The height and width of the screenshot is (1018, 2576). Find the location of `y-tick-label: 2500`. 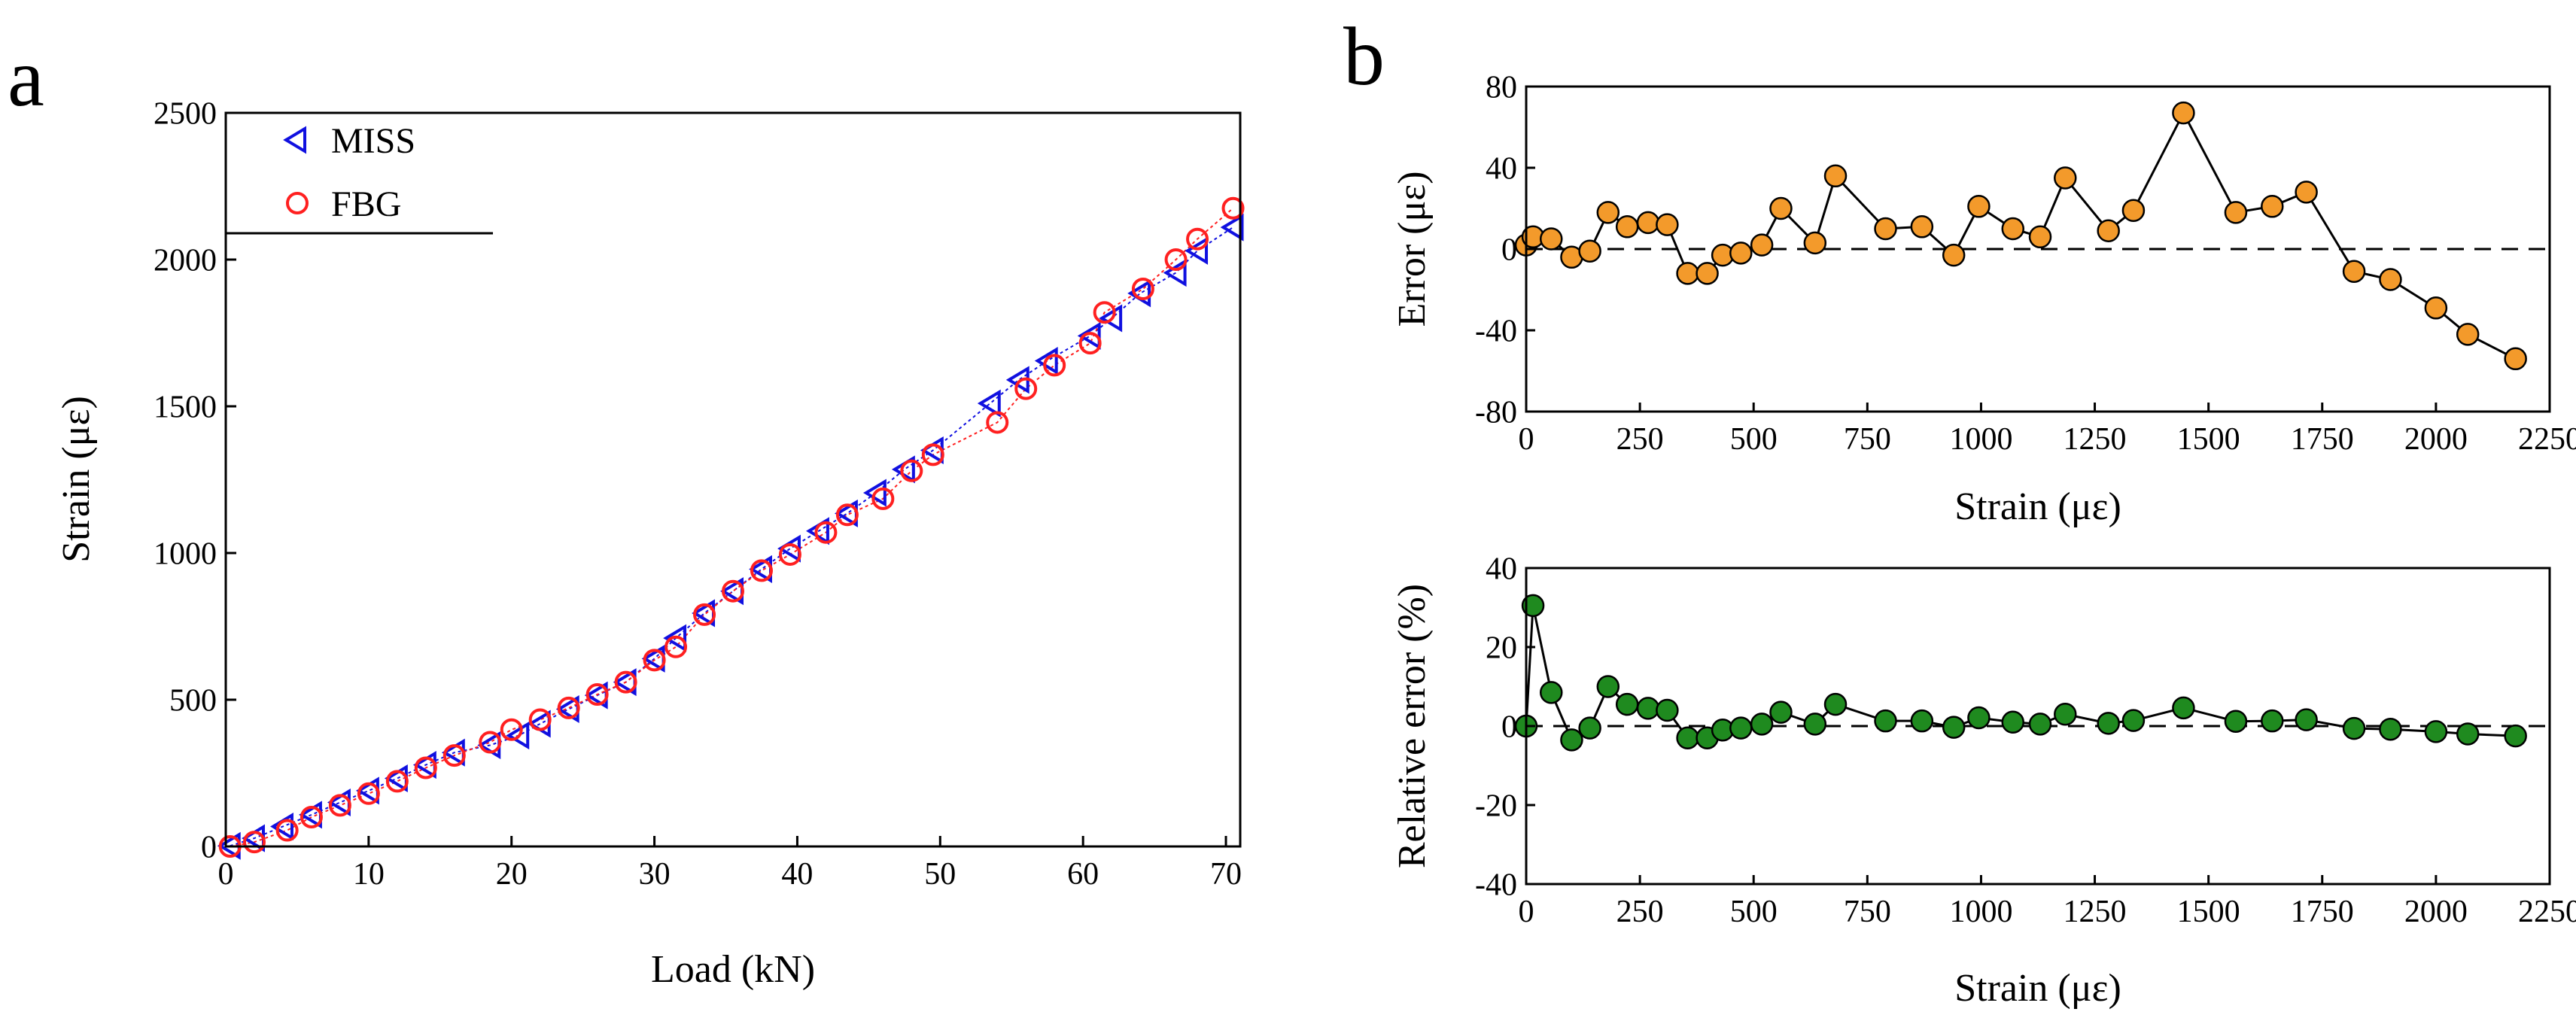

y-tick-label: 2500 is located at coordinates (185, 114).